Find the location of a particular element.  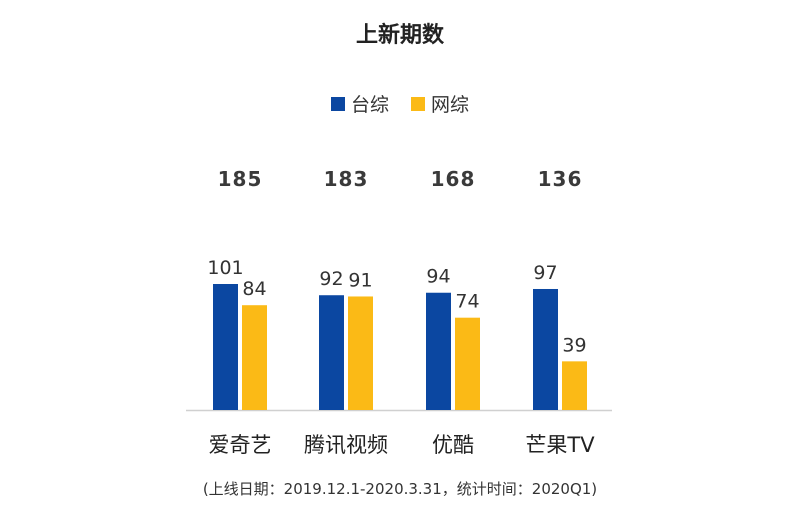

total-label-1: 183 is located at coordinates (346, 179).